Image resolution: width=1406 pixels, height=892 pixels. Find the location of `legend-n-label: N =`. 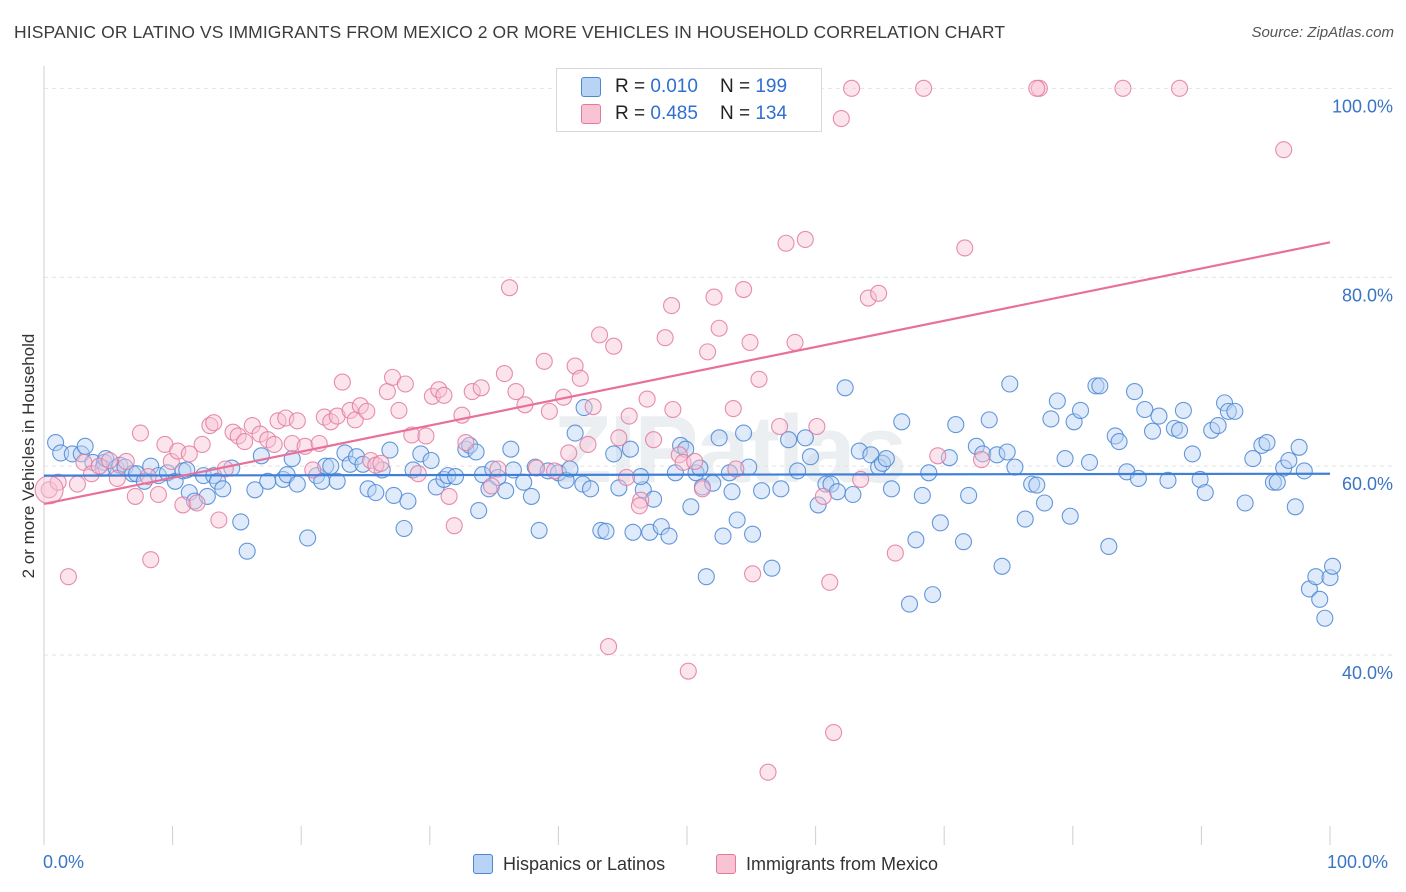

legend-n-label: N = is located at coordinates (735, 86).